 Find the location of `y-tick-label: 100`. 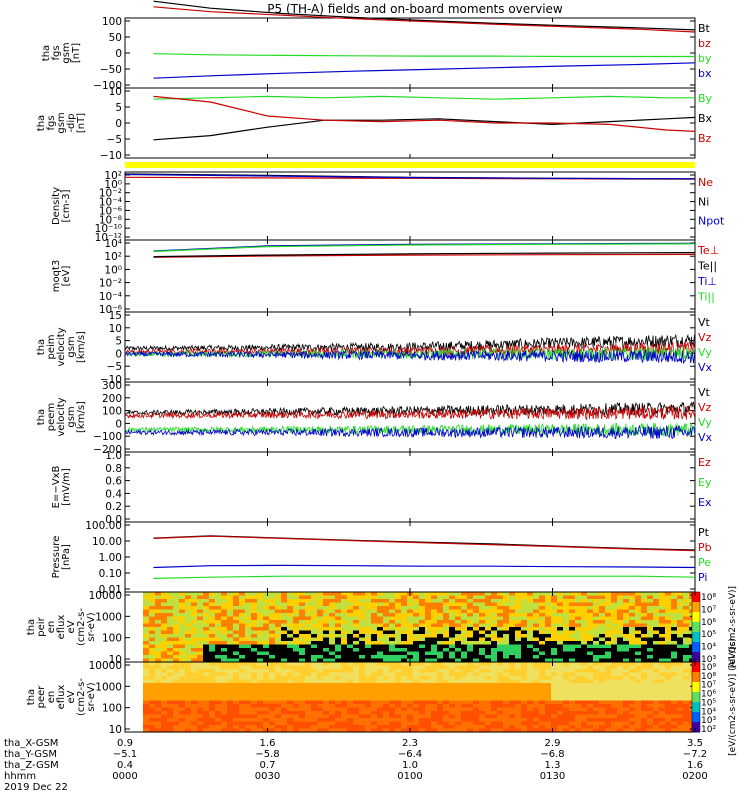

y-tick-label: 100 is located at coordinates (112, 412).